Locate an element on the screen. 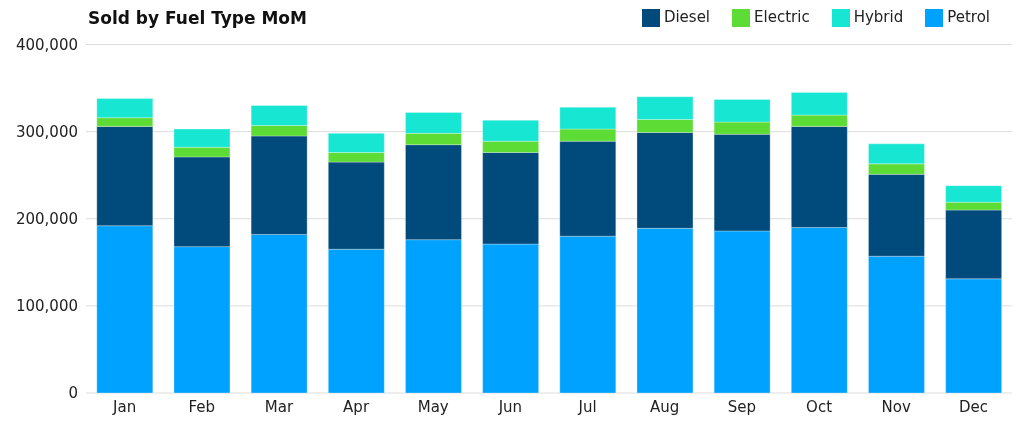  x-tick-label: Sep is located at coordinates (742, 406).